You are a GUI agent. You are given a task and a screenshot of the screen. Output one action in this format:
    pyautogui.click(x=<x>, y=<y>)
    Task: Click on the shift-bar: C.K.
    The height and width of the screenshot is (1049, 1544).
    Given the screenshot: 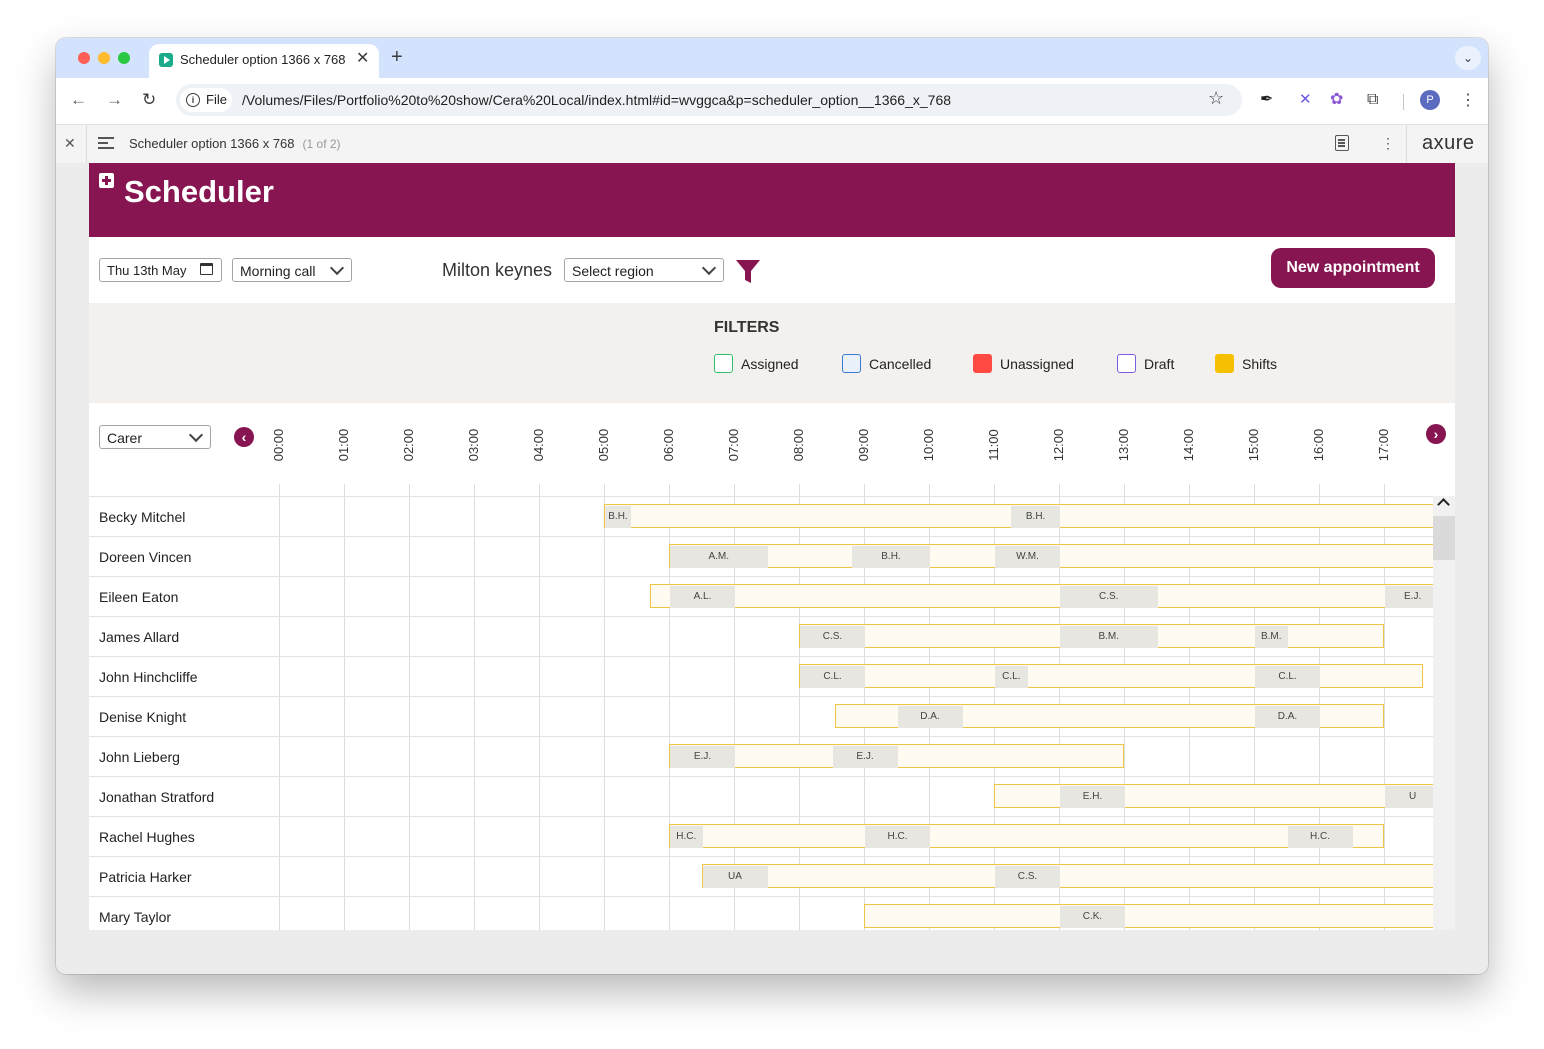 What is the action you would take?
    pyautogui.click(x=1148, y=916)
    